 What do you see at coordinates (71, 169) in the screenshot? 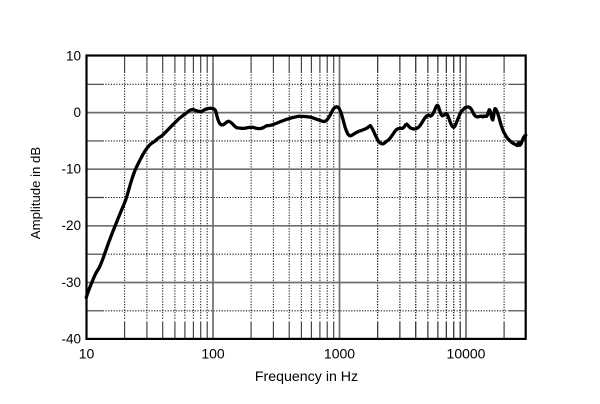
I see `svg-text: -10` at bounding box center [71, 169].